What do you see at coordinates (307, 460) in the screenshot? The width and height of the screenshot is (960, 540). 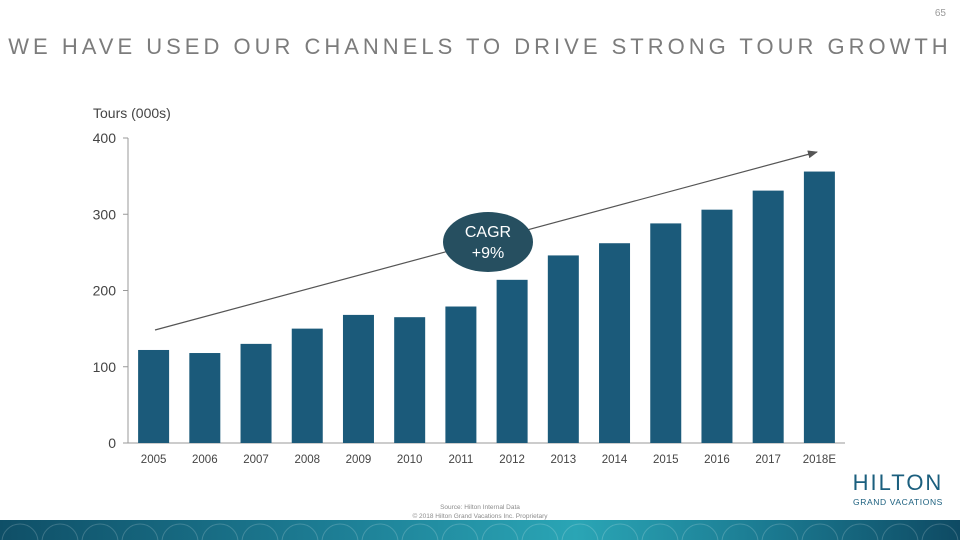 I see `x-tick-label: 2008` at bounding box center [307, 460].